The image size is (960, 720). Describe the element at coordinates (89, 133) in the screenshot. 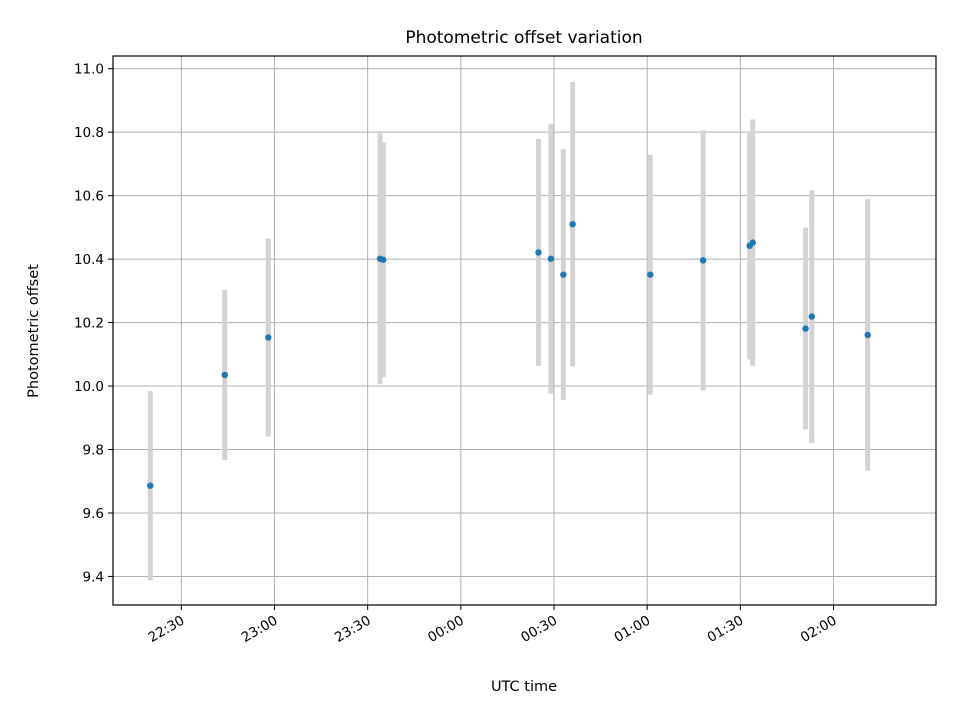

I see `y-tick-label: 10.8` at that location.